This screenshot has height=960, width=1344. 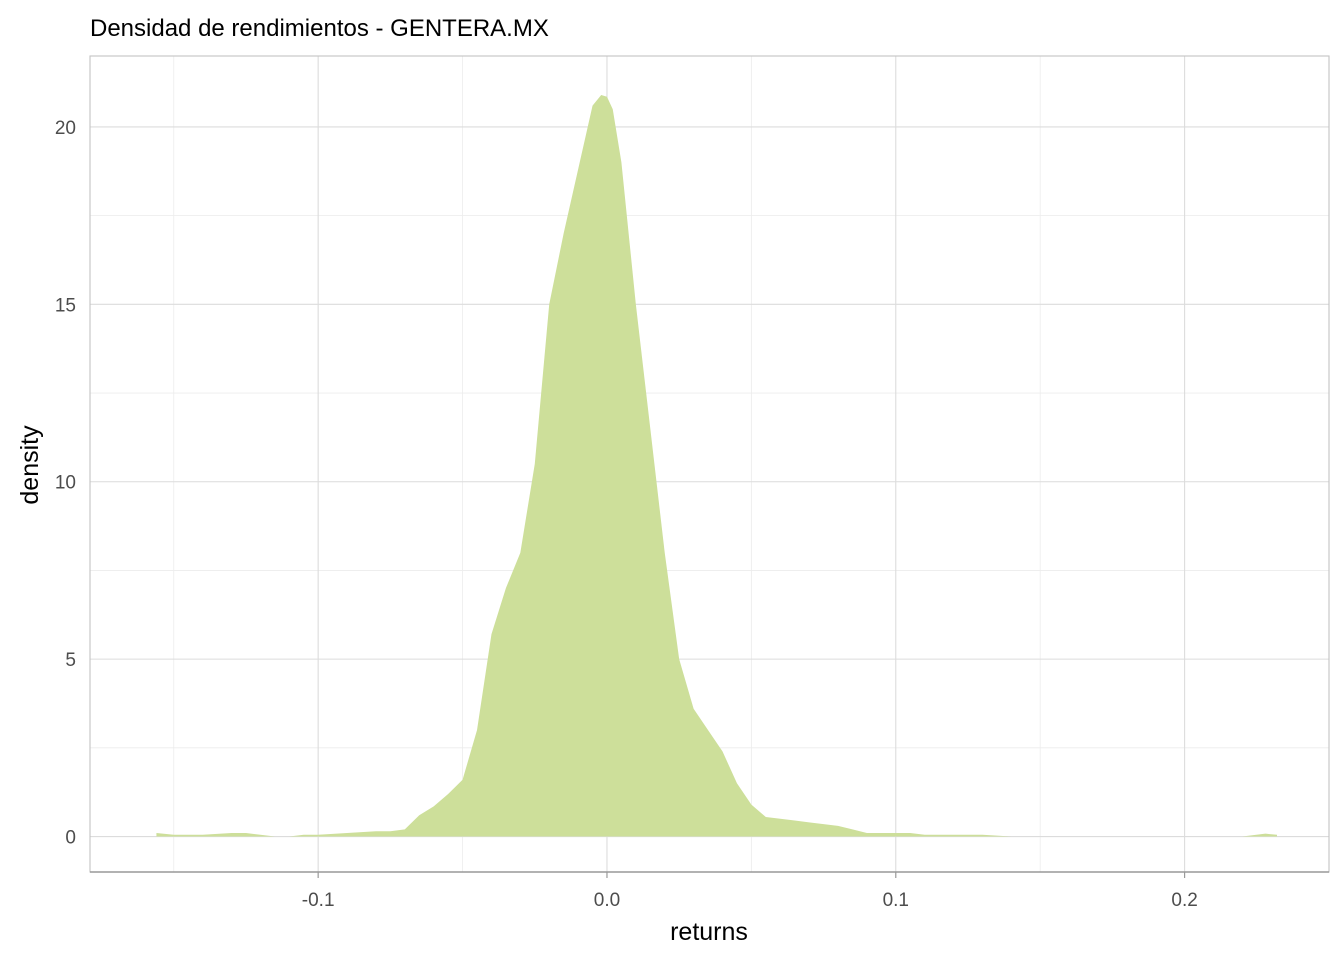 What do you see at coordinates (70, 838) in the screenshot?
I see `y-tick-label: 0` at bounding box center [70, 838].